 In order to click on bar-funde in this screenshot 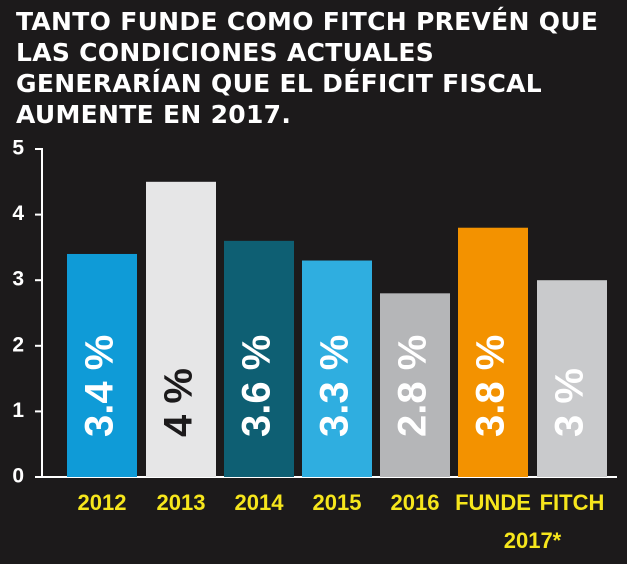, I will do `click(493, 352)`.